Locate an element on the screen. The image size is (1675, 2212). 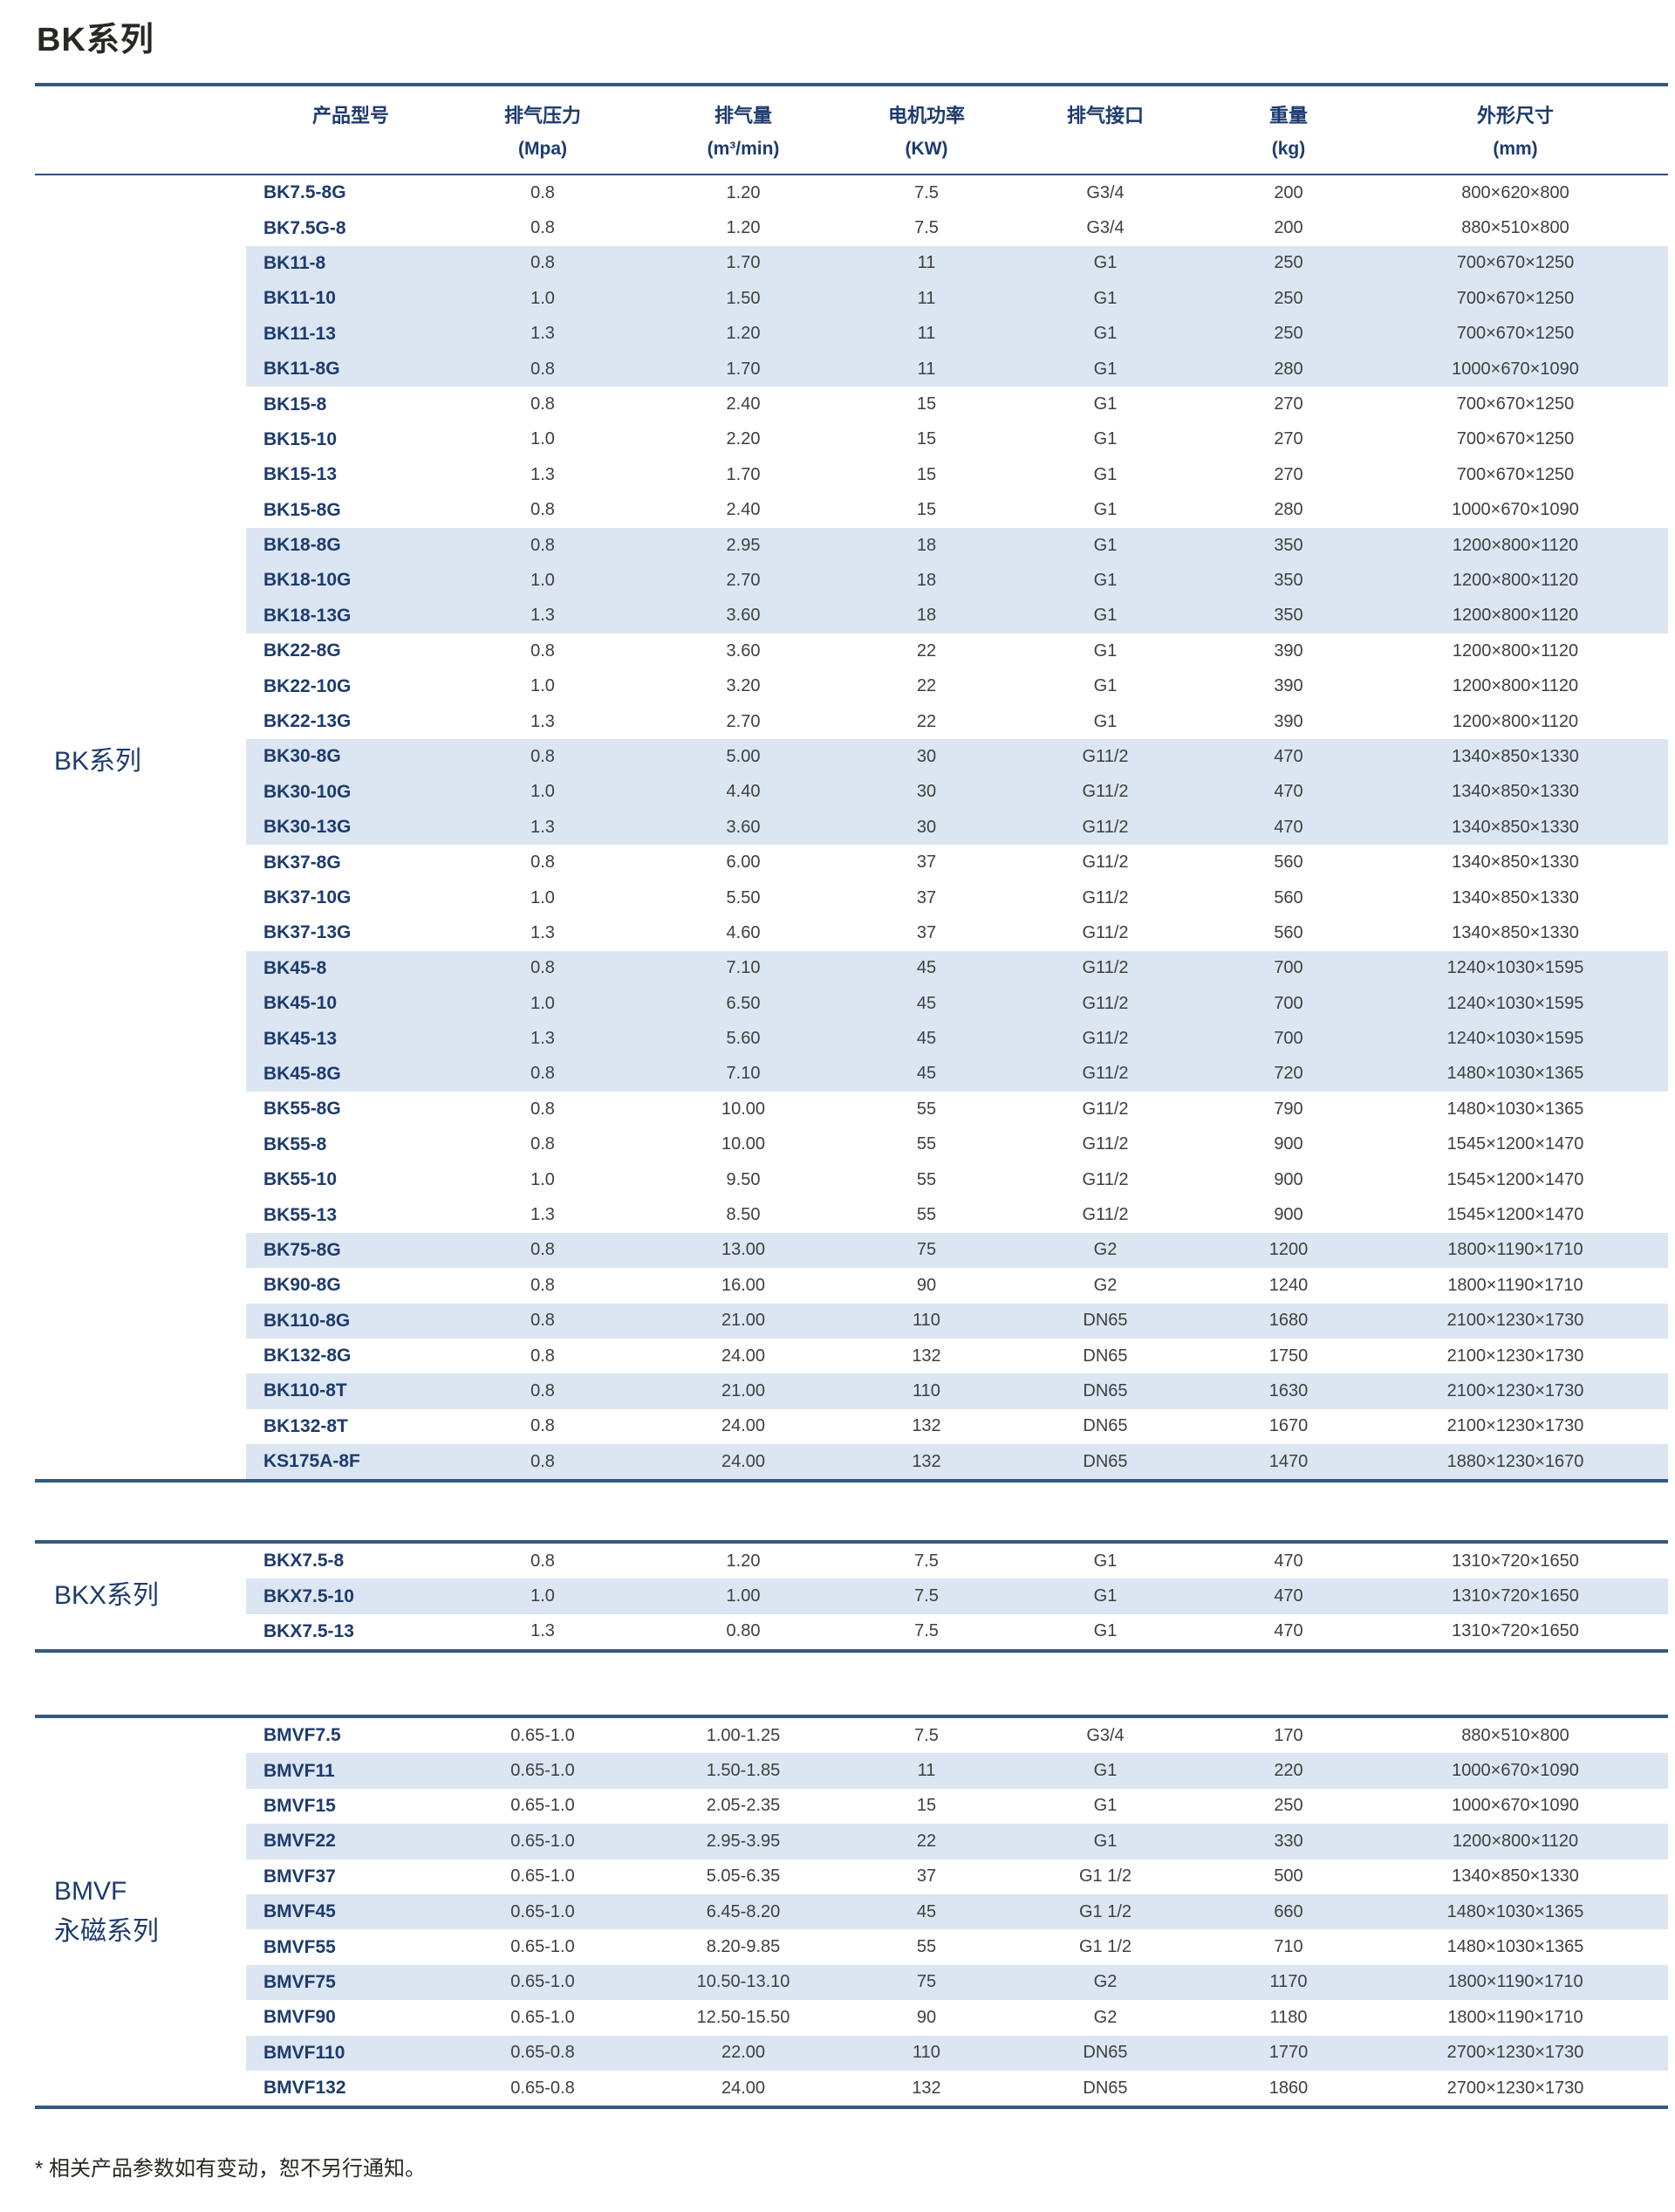
power-cell: 15 is located at coordinates (927, 404).